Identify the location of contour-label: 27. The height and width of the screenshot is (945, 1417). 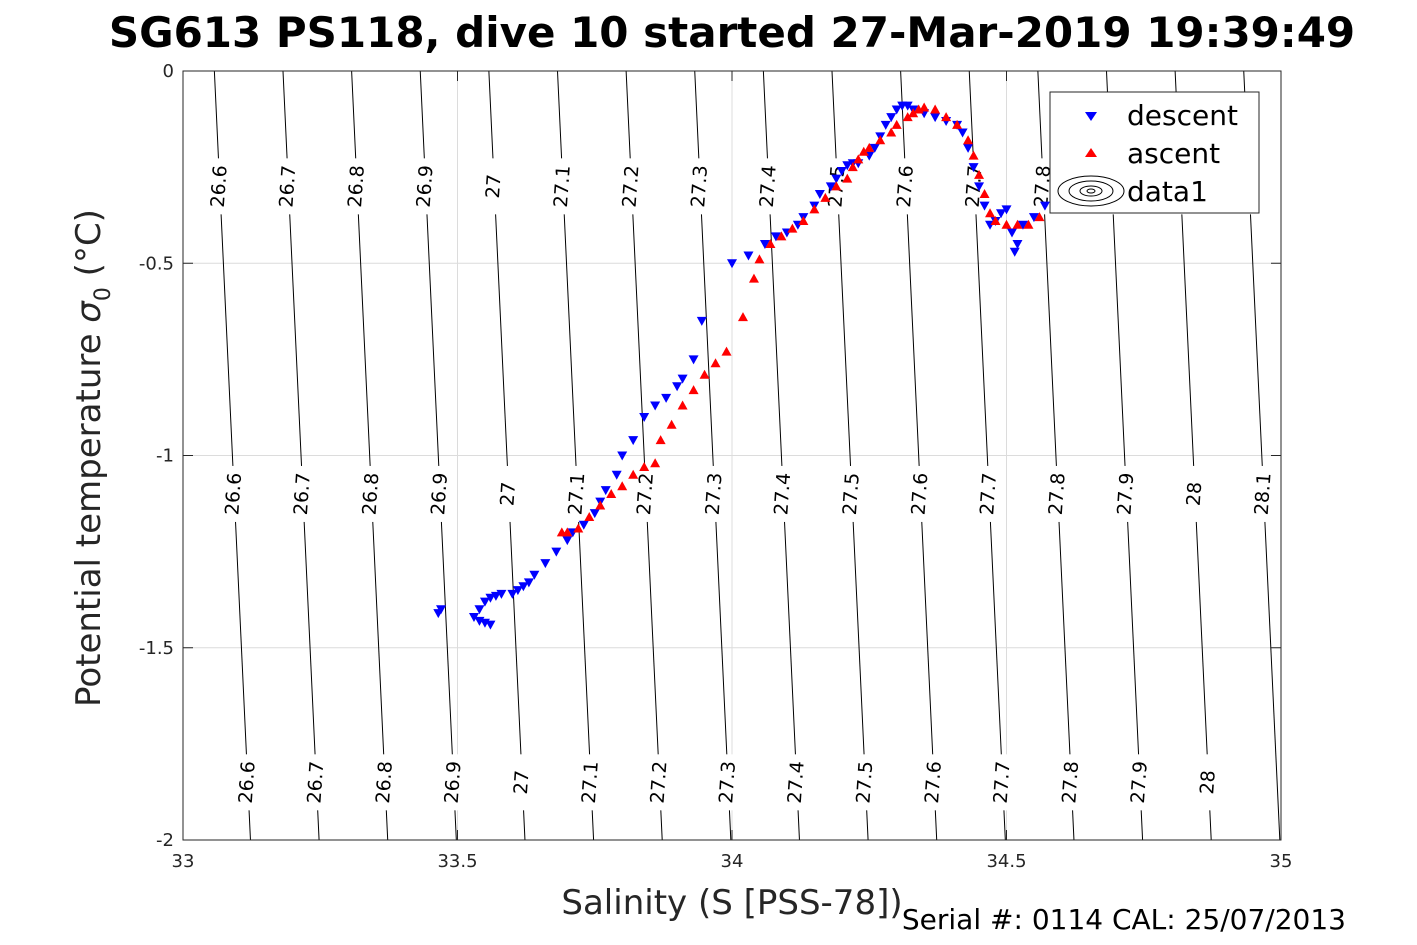
(494, 186).